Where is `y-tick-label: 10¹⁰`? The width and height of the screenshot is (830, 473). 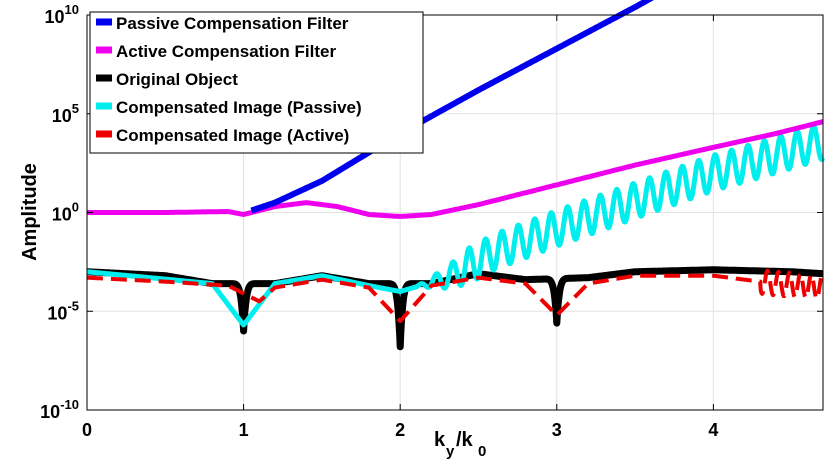
y-tick-label: 10¹⁰ is located at coordinates (62, 14).